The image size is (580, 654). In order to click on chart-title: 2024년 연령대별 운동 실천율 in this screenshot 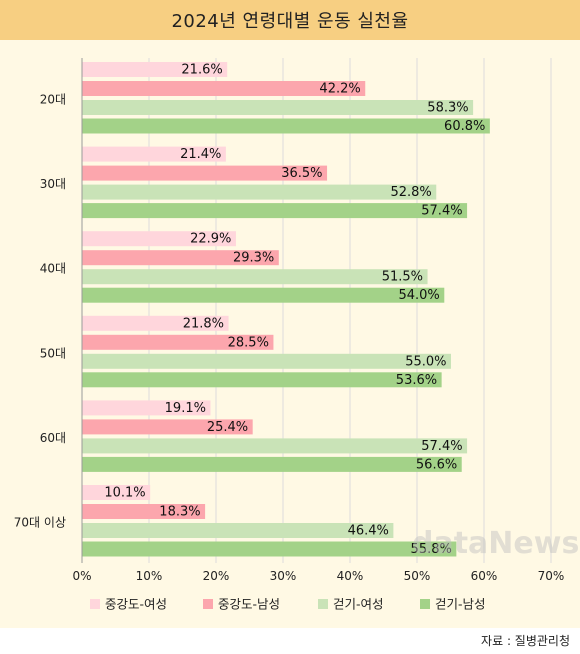, I will do `click(290, 21)`.